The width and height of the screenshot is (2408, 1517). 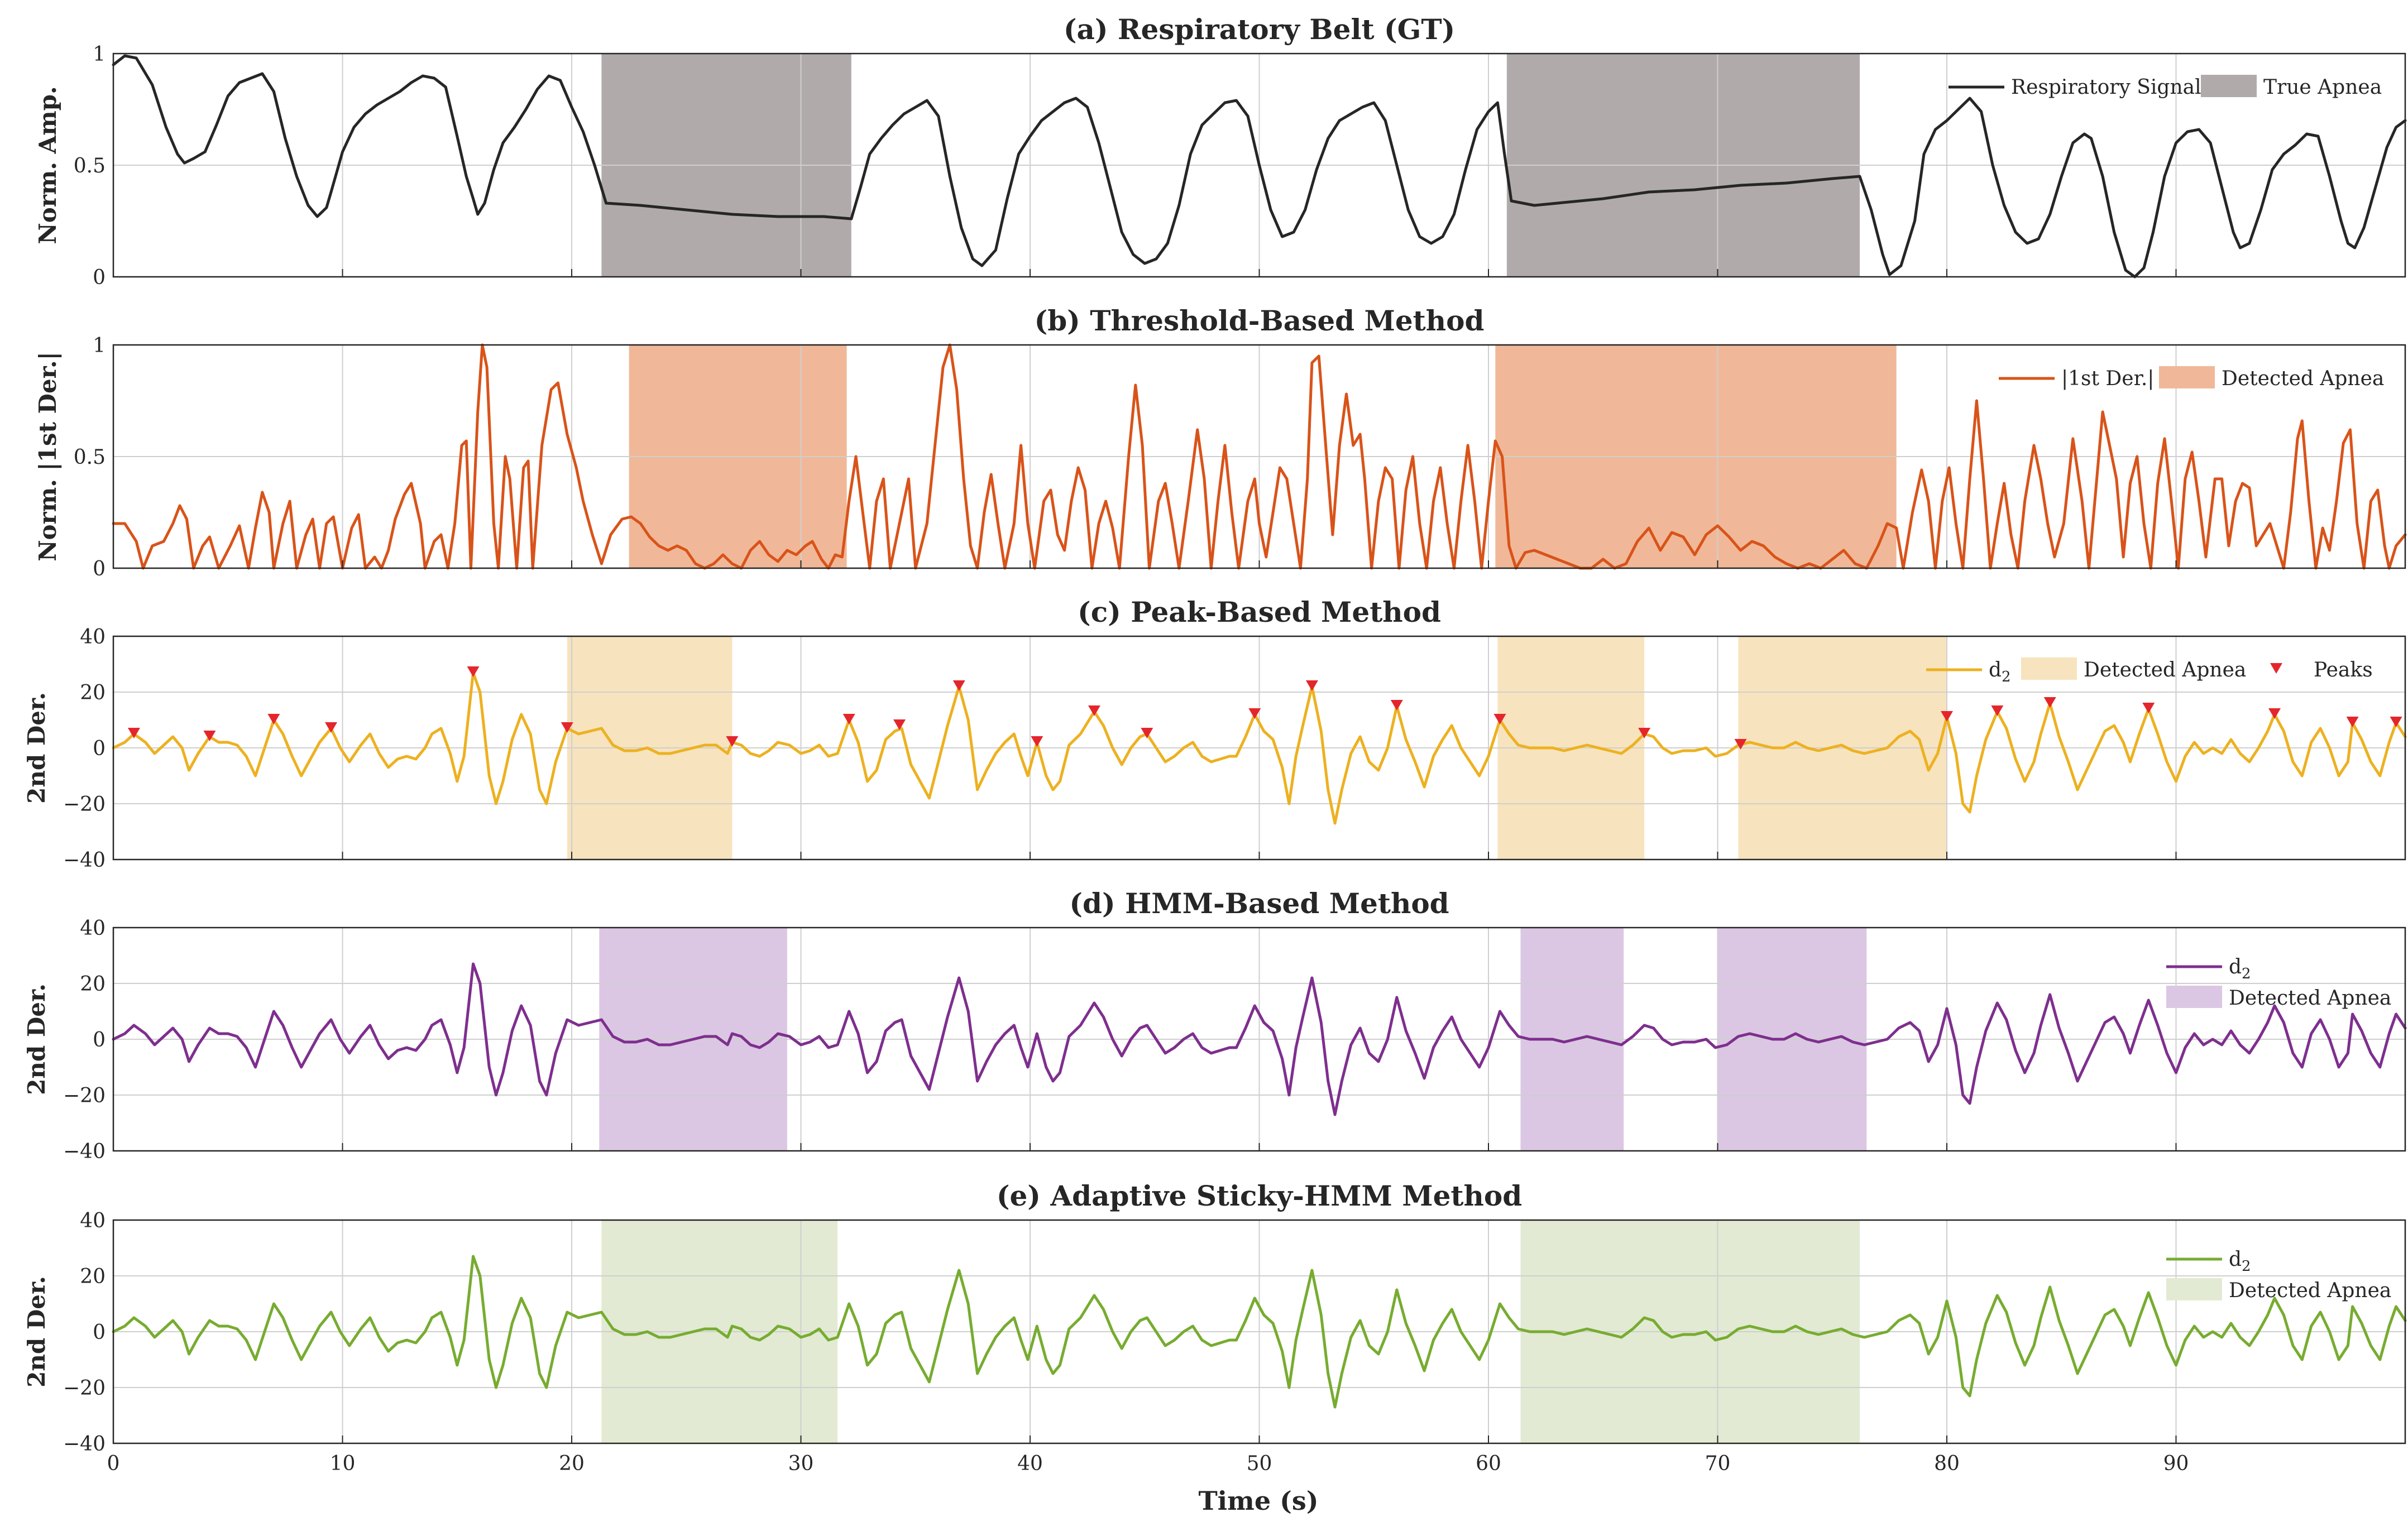 I want to click on x-tick-label: 20, so click(x=572, y=1463).